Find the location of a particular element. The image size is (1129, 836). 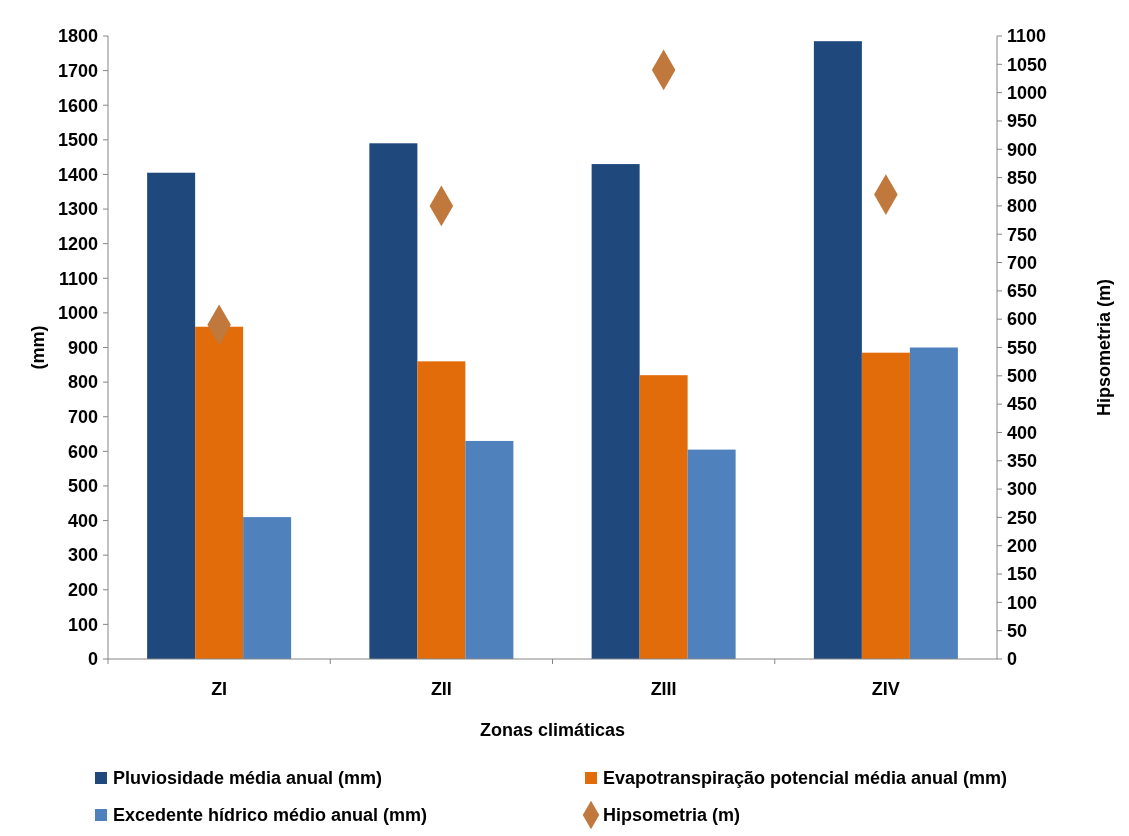

y2-tick-label: 750 is located at coordinates (1022, 234).